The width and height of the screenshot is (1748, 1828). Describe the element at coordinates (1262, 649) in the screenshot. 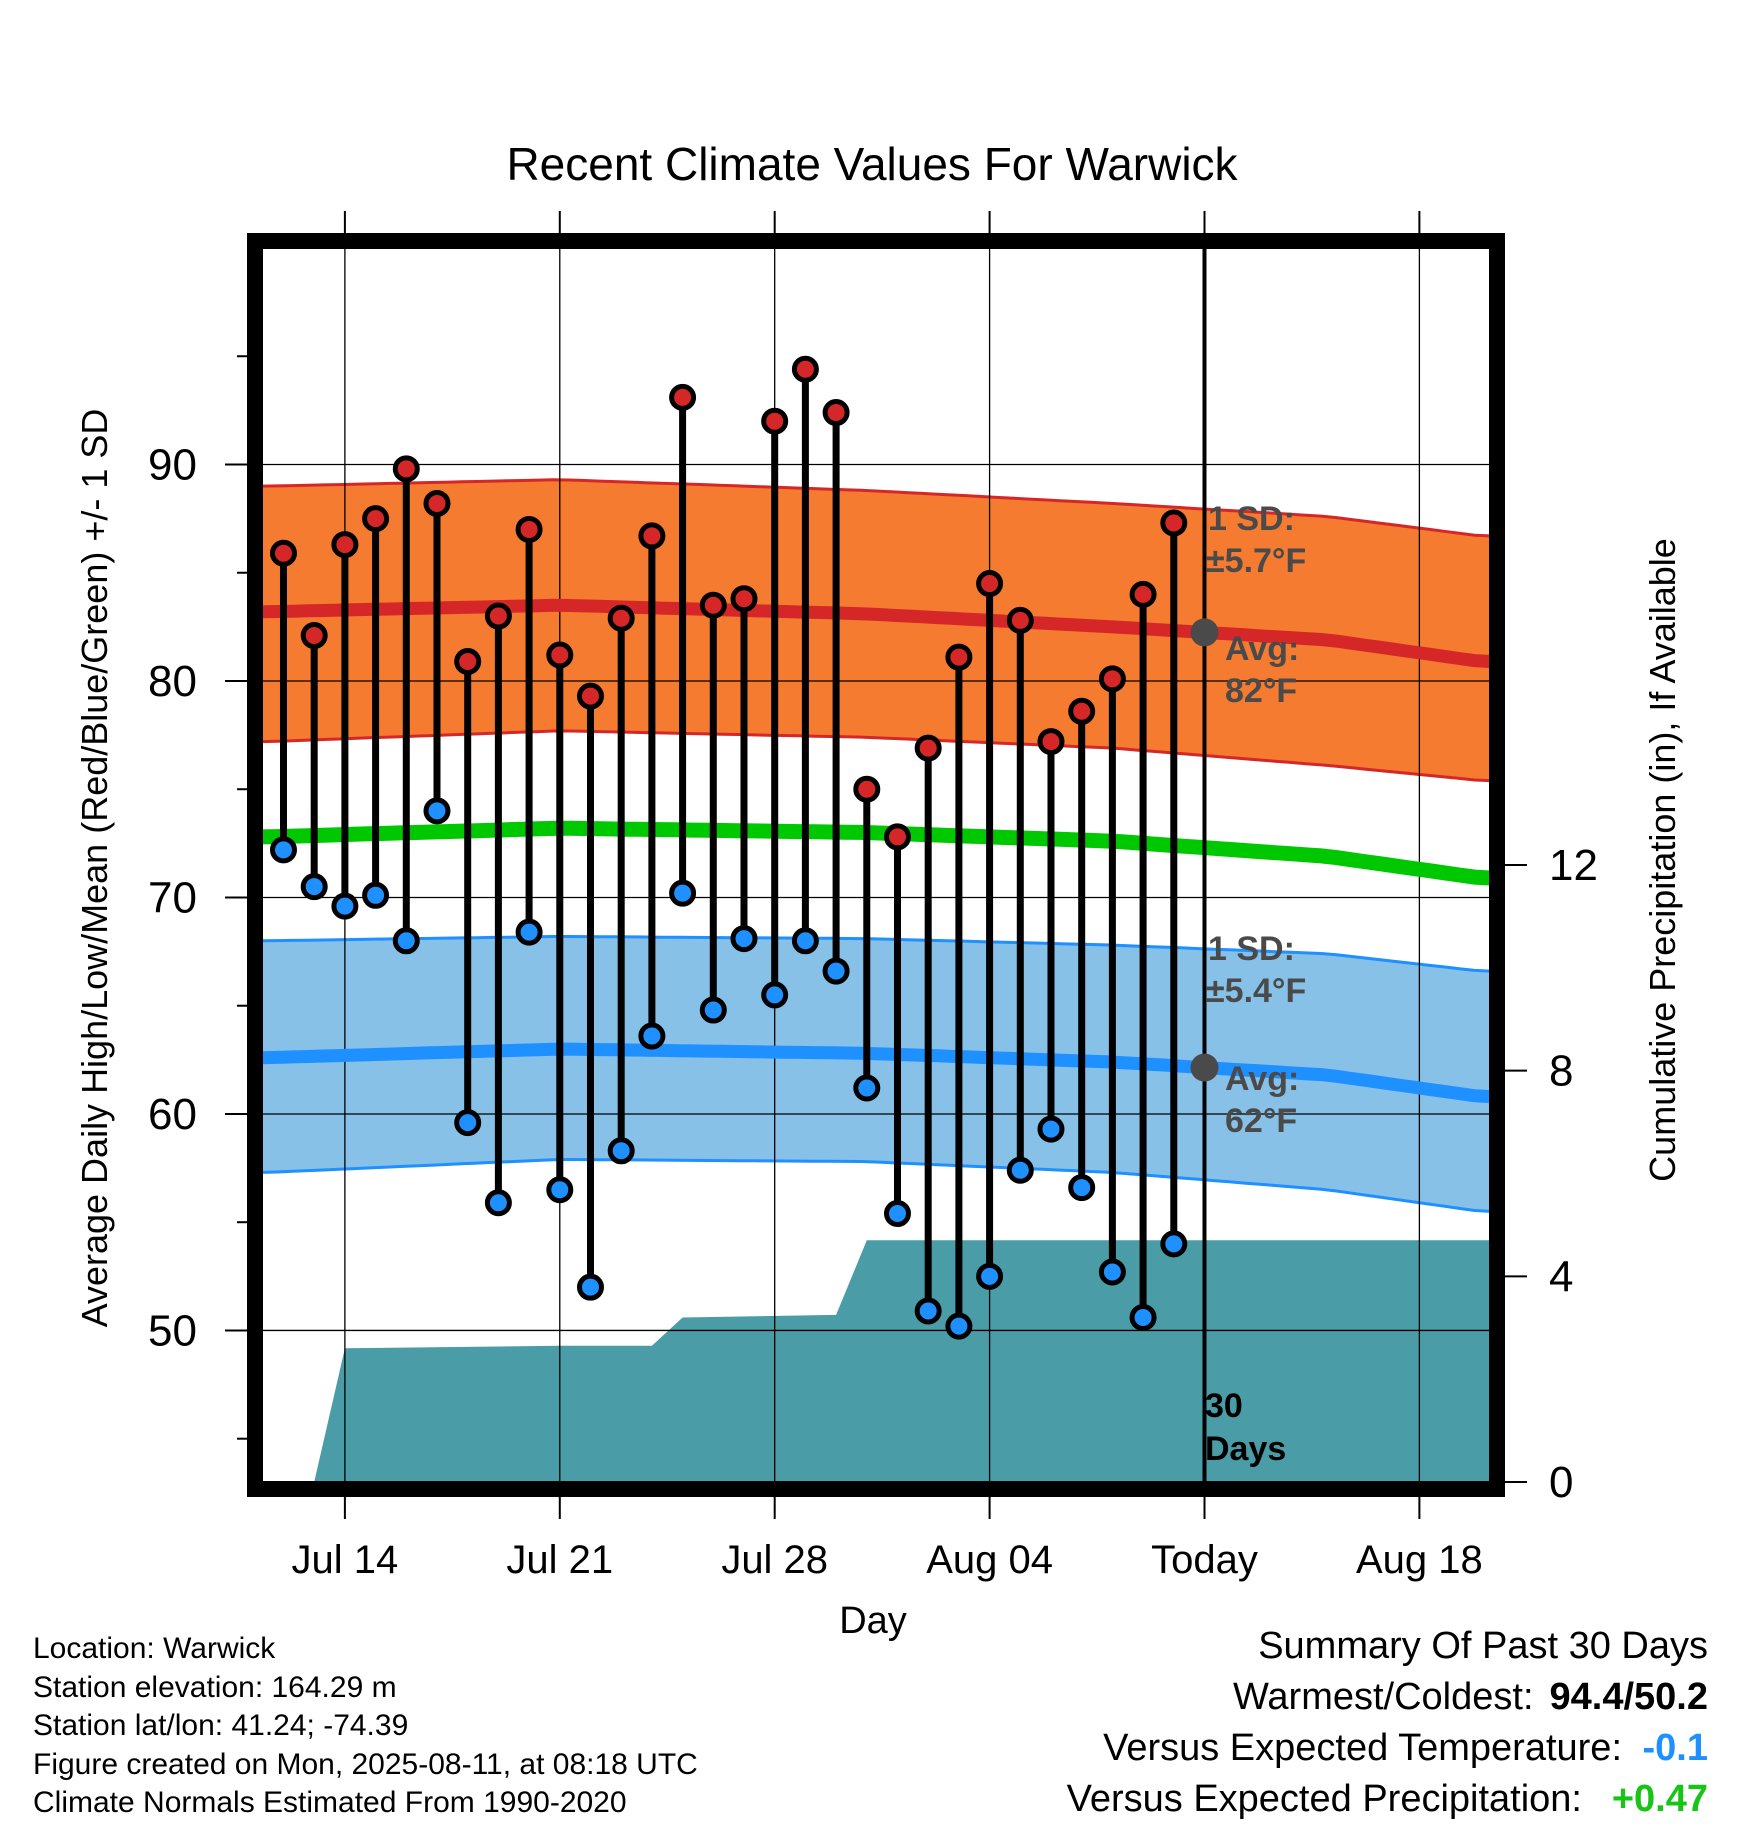

I see `high-avg-label: Avg:` at that location.